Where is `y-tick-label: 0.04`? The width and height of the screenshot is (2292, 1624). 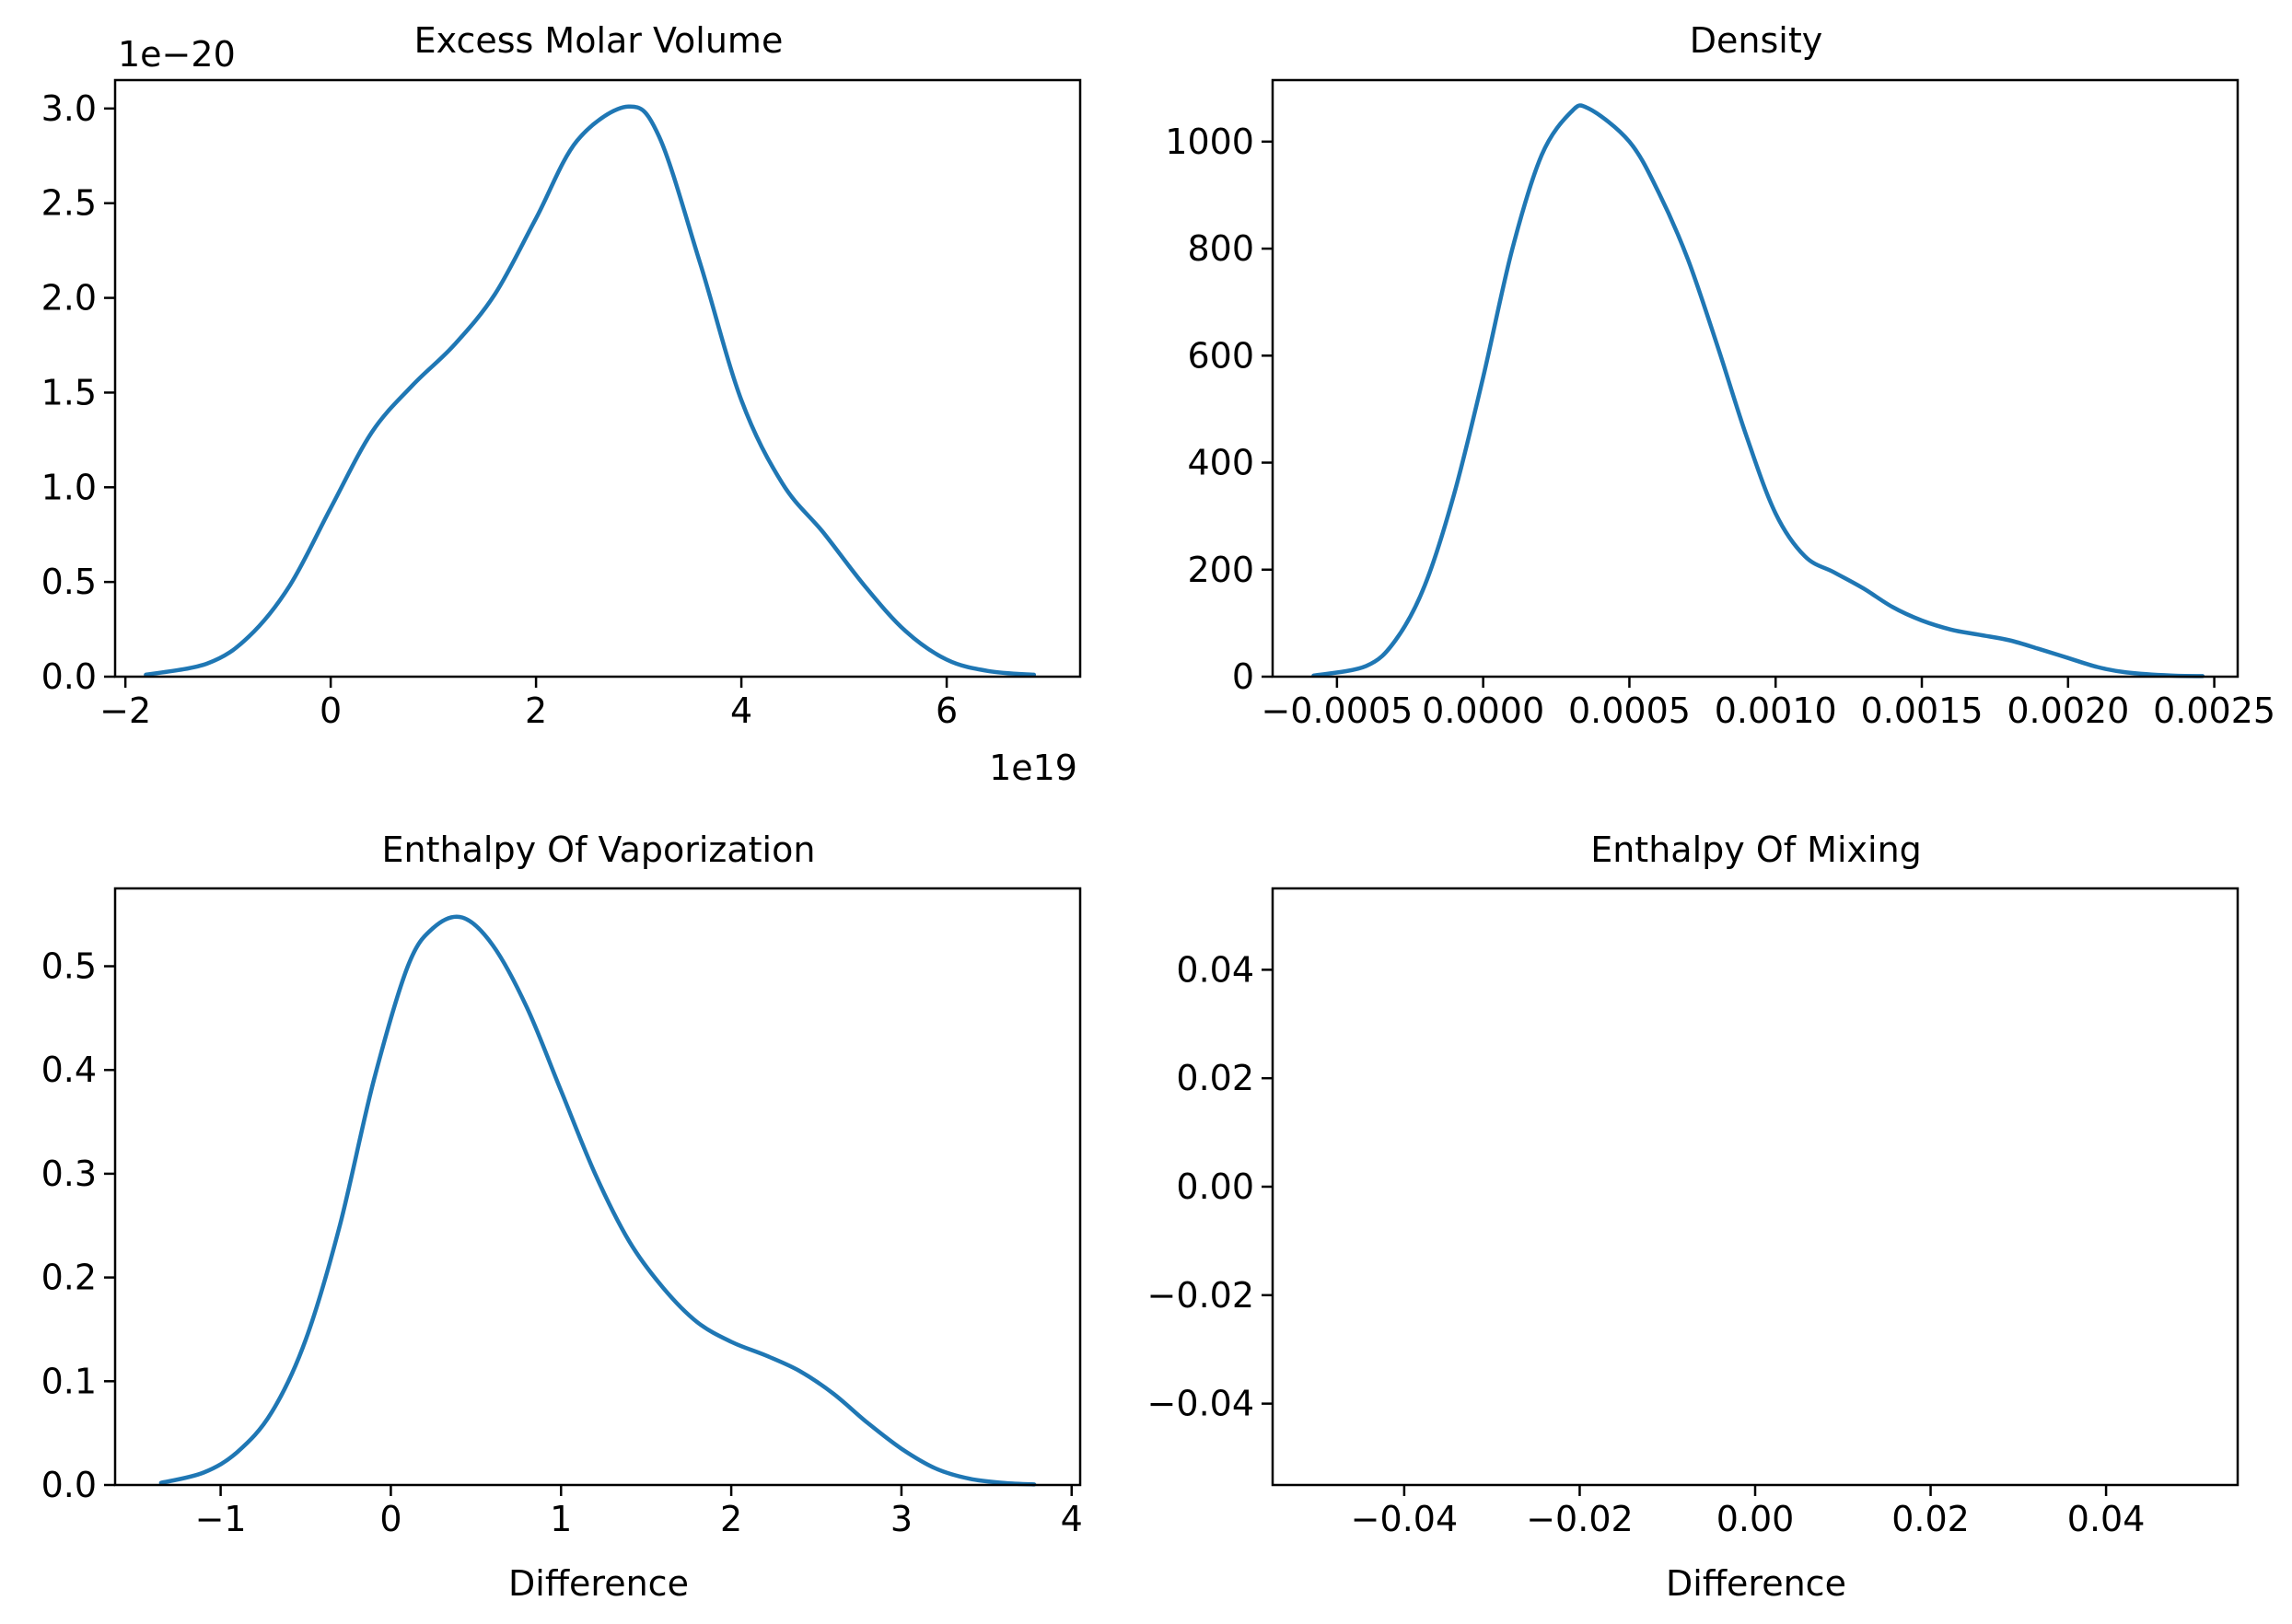 y-tick-label: 0.04 is located at coordinates (1215, 969).